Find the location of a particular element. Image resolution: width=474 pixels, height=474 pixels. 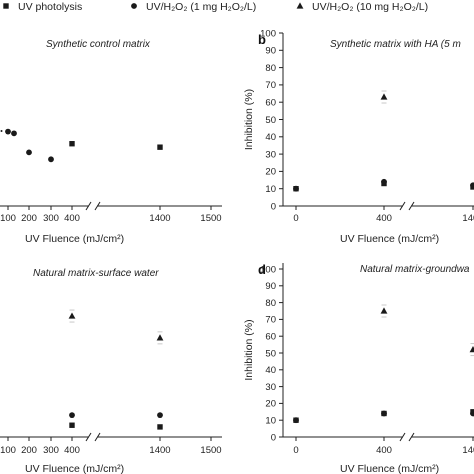

legend-marker-circle is located at coordinates (134, 6).